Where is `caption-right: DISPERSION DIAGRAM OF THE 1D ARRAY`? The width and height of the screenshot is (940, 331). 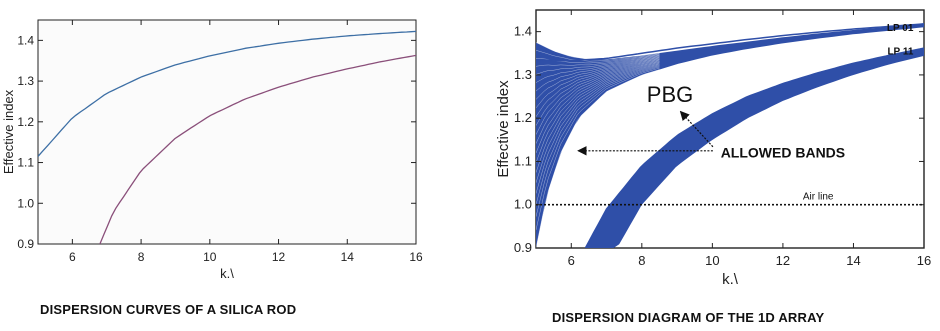
caption-right: DISPERSION DIAGRAM OF THE 1D ARRAY is located at coordinates (688, 317).